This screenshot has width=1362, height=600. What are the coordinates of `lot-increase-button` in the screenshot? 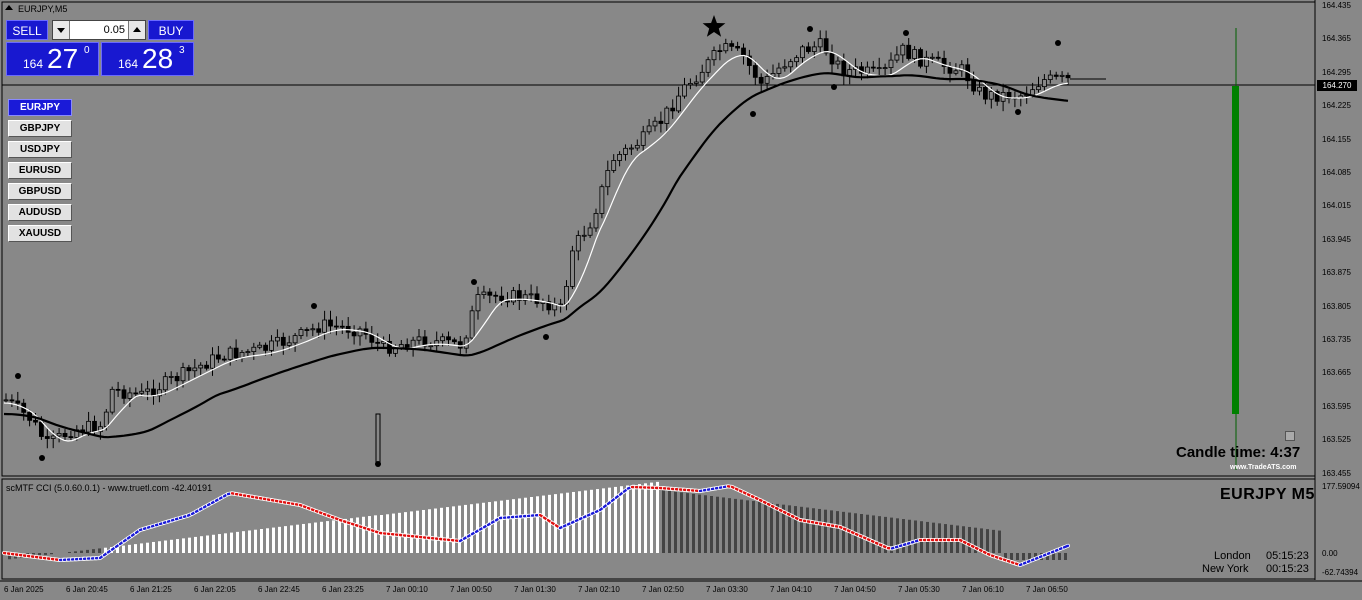 It's located at (136, 30).